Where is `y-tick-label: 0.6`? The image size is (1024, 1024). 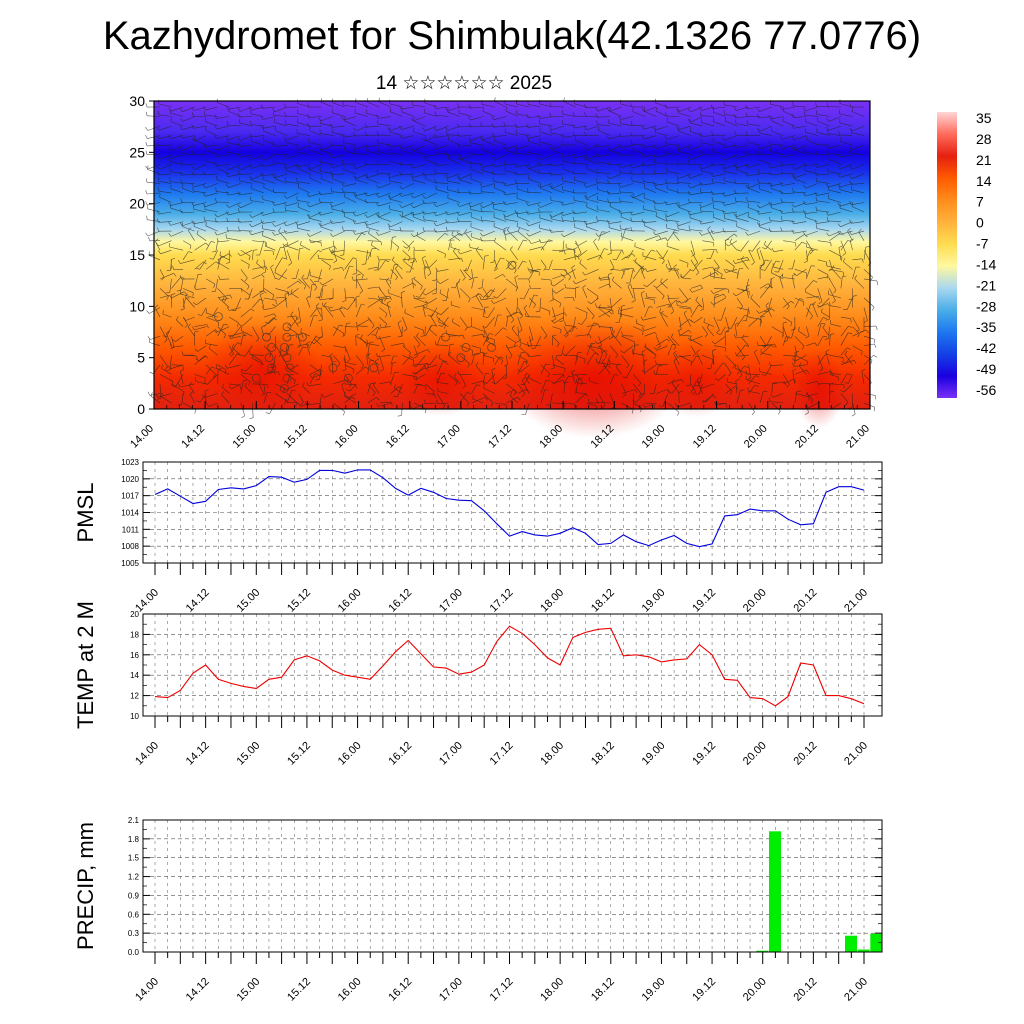 y-tick-label: 0.6 is located at coordinates (134, 914).